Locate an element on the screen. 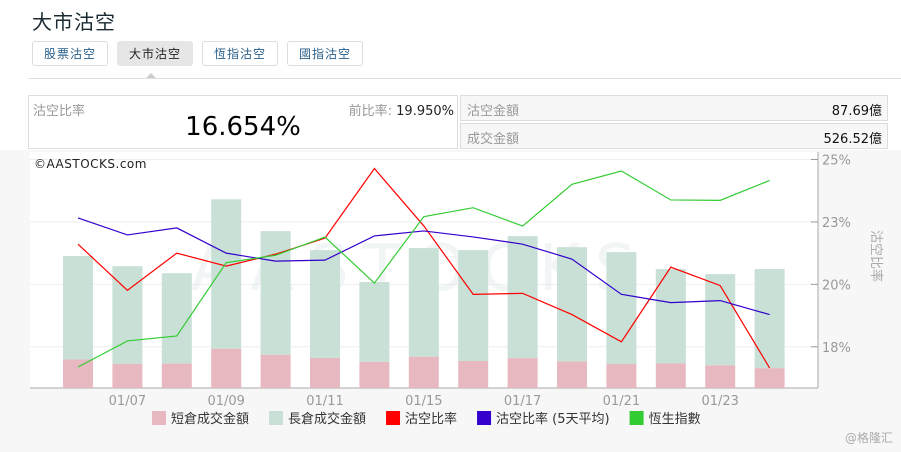  x-tick-label: 01/09 is located at coordinates (225, 401).